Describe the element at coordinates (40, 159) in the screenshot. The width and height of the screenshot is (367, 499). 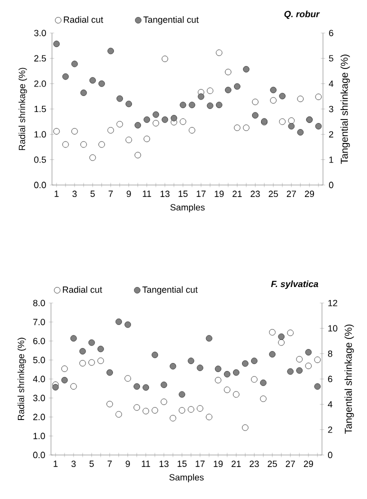
I see `y-tick-label: 0.5` at that location.